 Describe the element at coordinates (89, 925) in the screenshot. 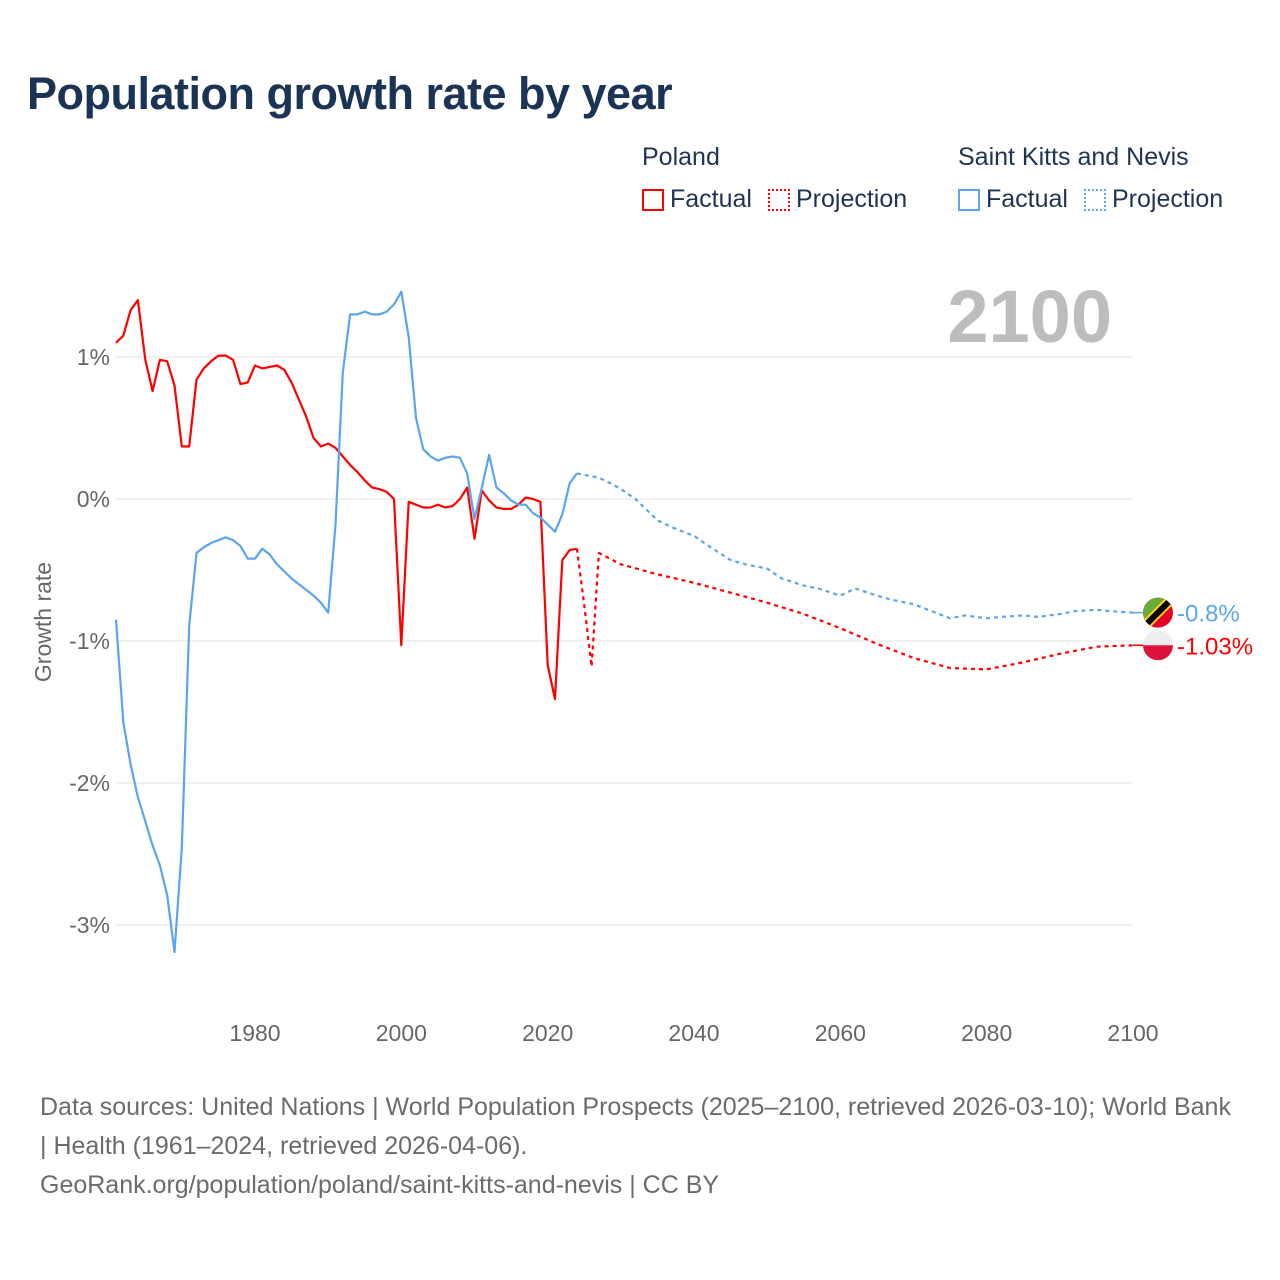

I see `y-tick-label: -3%` at that location.